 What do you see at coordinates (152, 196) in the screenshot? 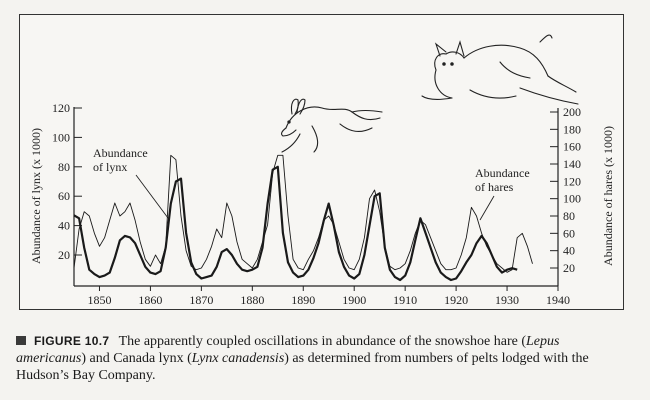
I see `lynx-annotation-pointer` at bounding box center [152, 196].